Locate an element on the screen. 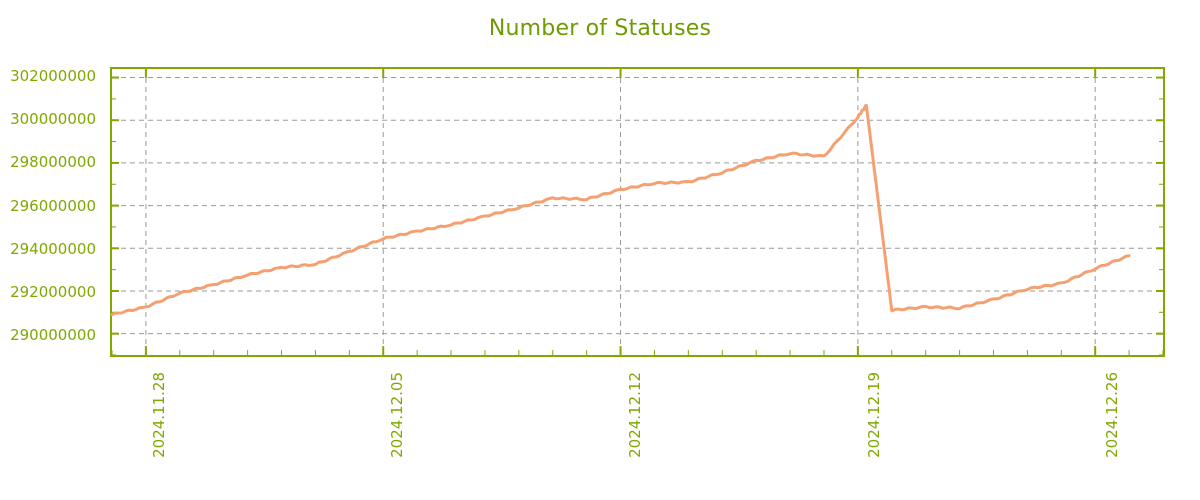 This screenshot has width=1200, height=500. y-axis-tick-label: 302000000 is located at coordinates (53, 75).